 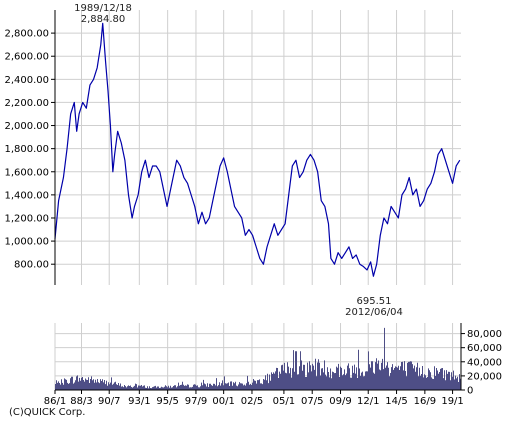 What do you see at coordinates (31, 265) in the screenshot?
I see `price-tick-label: 800.00` at bounding box center [31, 265].